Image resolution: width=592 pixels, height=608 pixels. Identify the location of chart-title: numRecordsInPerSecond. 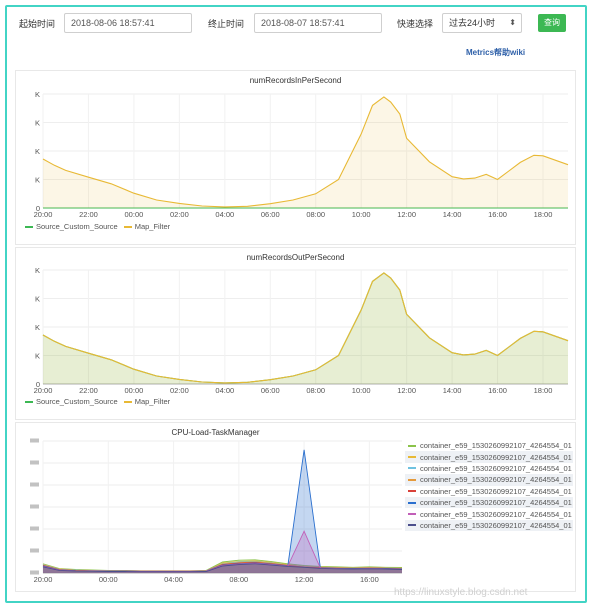
(295, 80).